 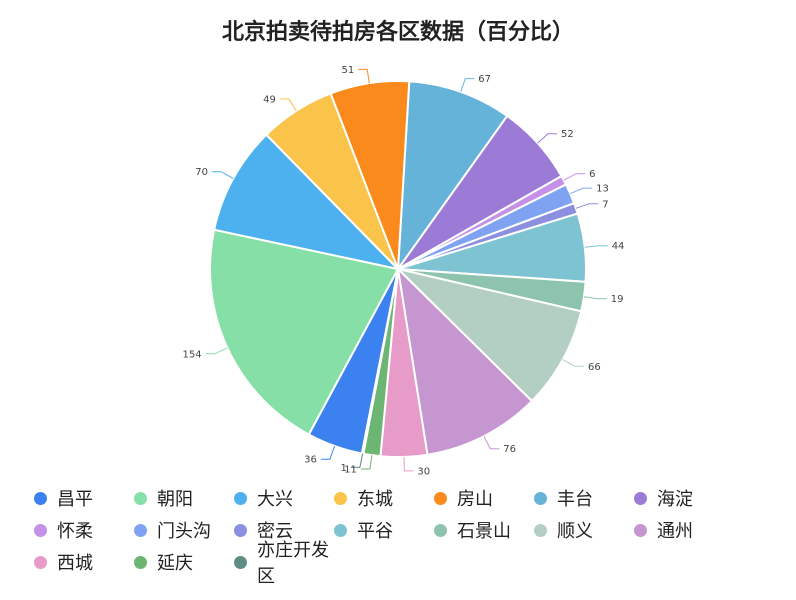 What do you see at coordinates (350, 470) in the screenshot?
I see `data-label-11: 11` at bounding box center [350, 470].